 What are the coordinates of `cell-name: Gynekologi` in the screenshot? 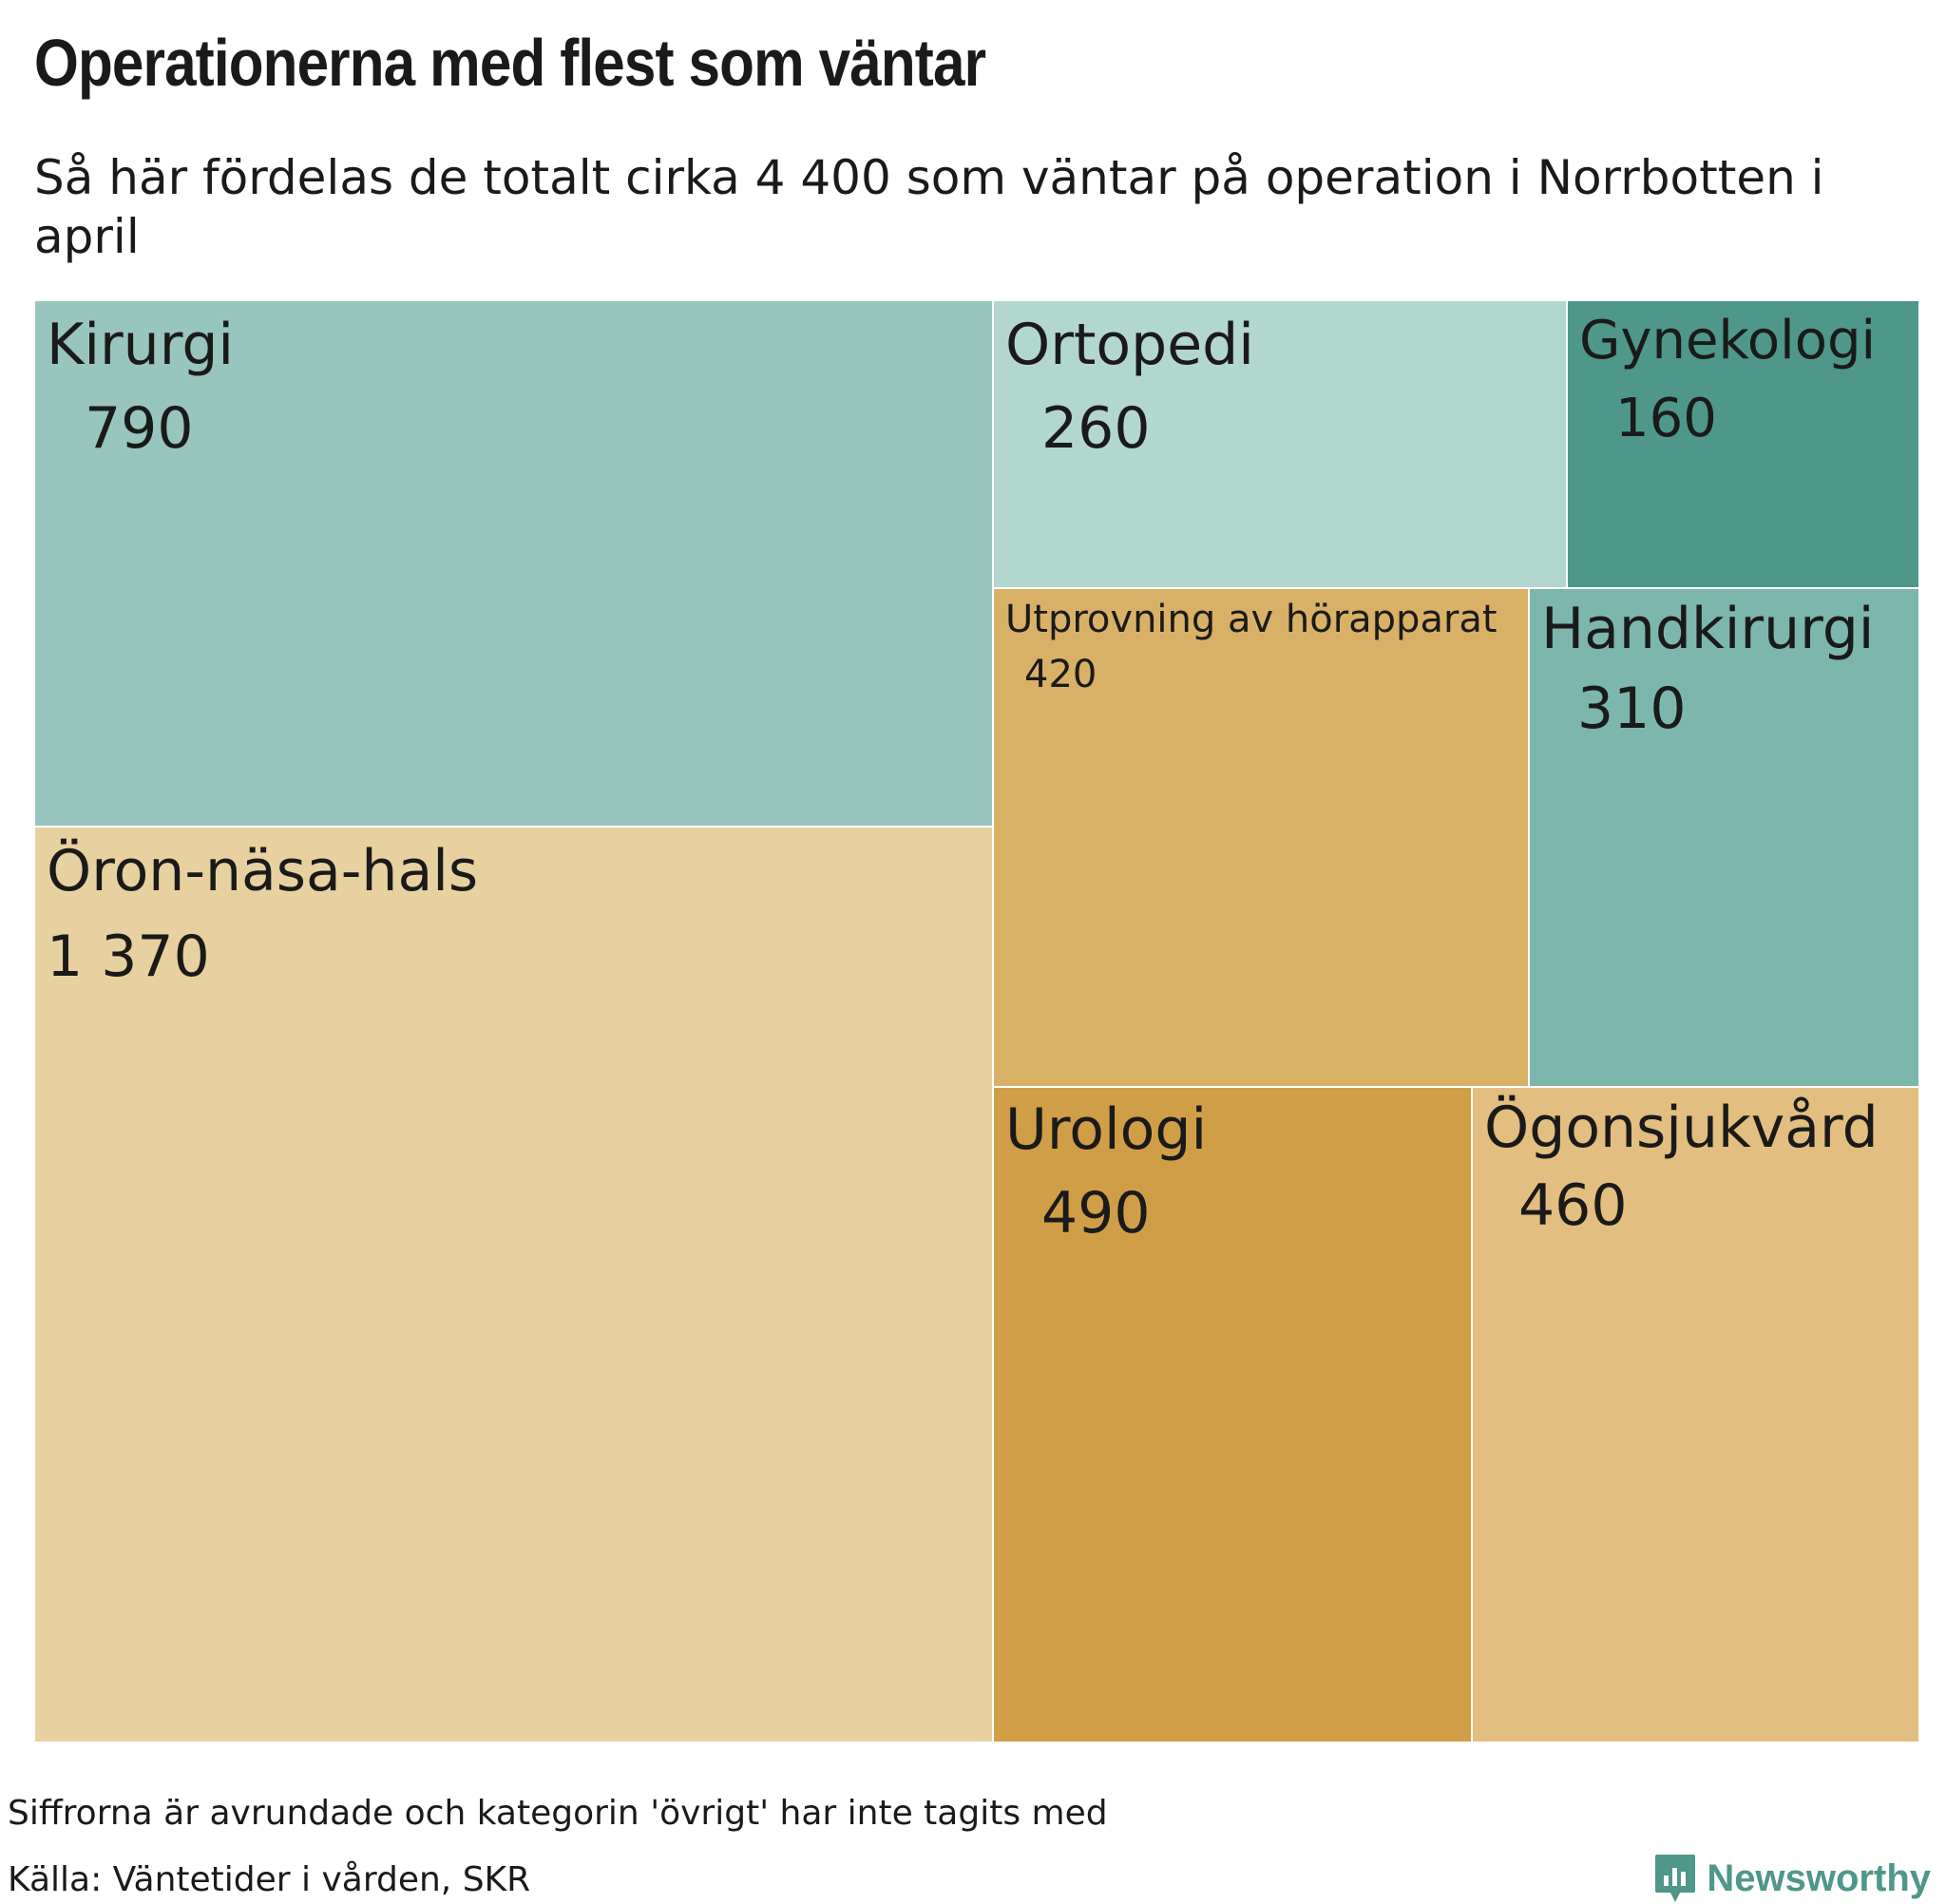 It's located at (1728, 341).